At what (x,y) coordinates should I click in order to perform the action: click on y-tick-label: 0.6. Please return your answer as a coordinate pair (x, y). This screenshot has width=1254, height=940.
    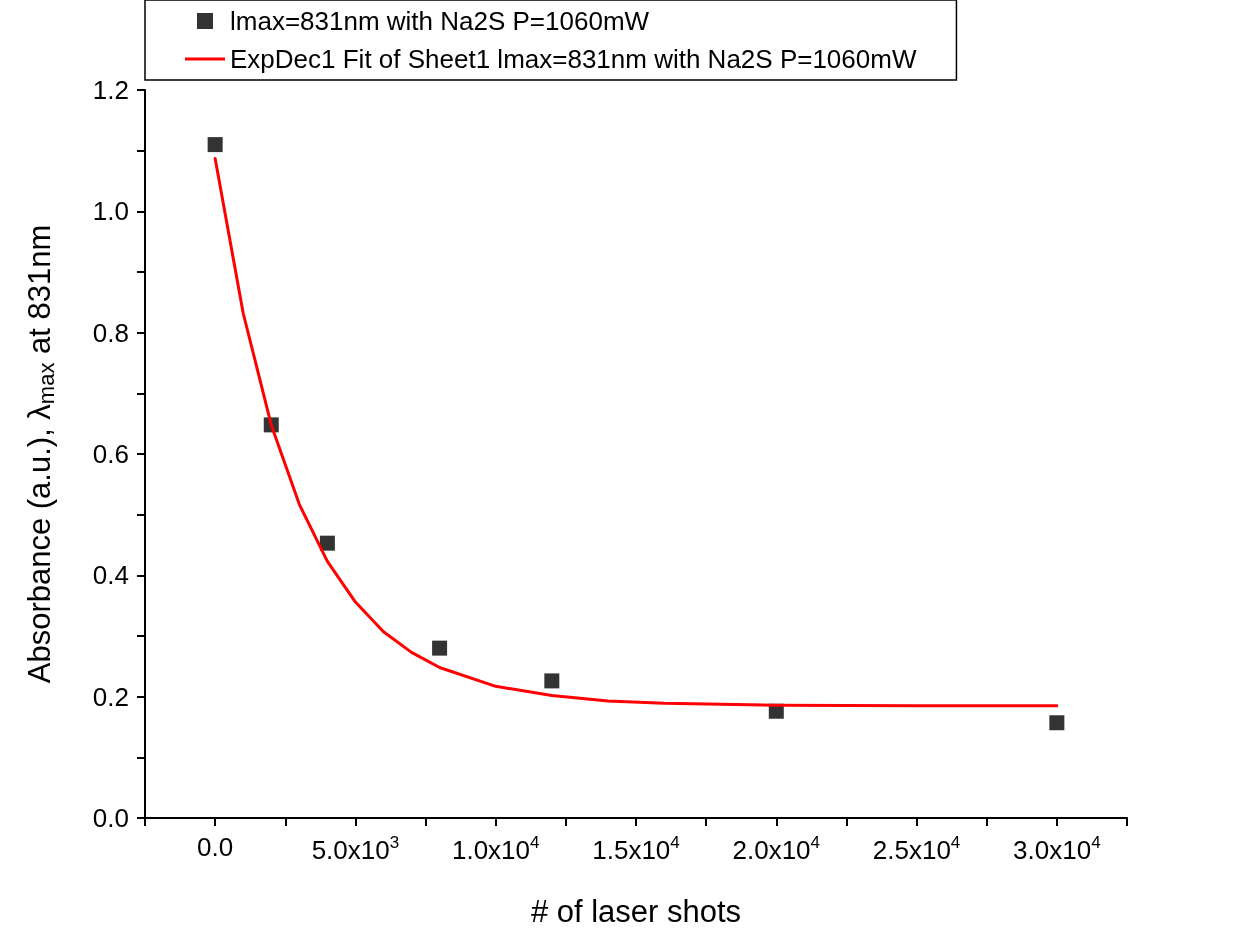
    Looking at the image, I should click on (110, 454).